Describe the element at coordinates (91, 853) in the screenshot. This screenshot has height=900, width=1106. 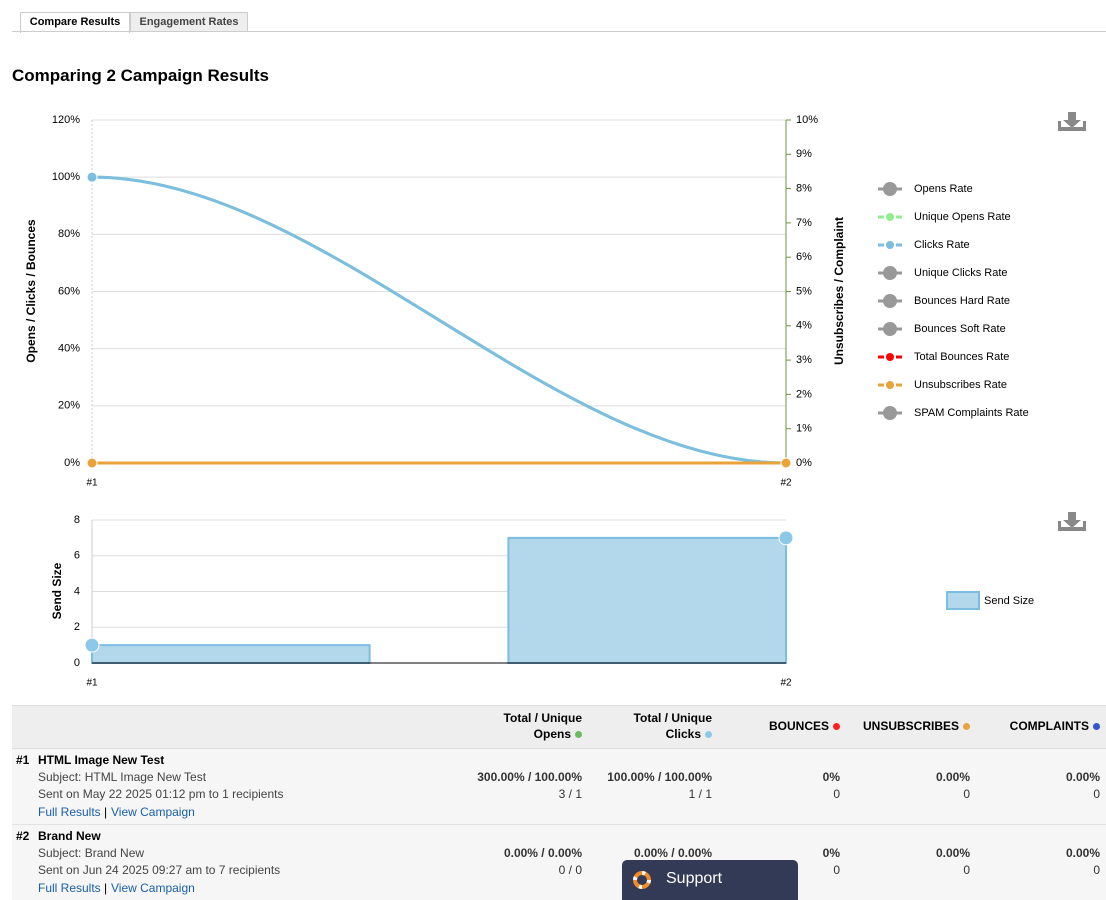
I see `subject: Subject: Brand New` at that location.